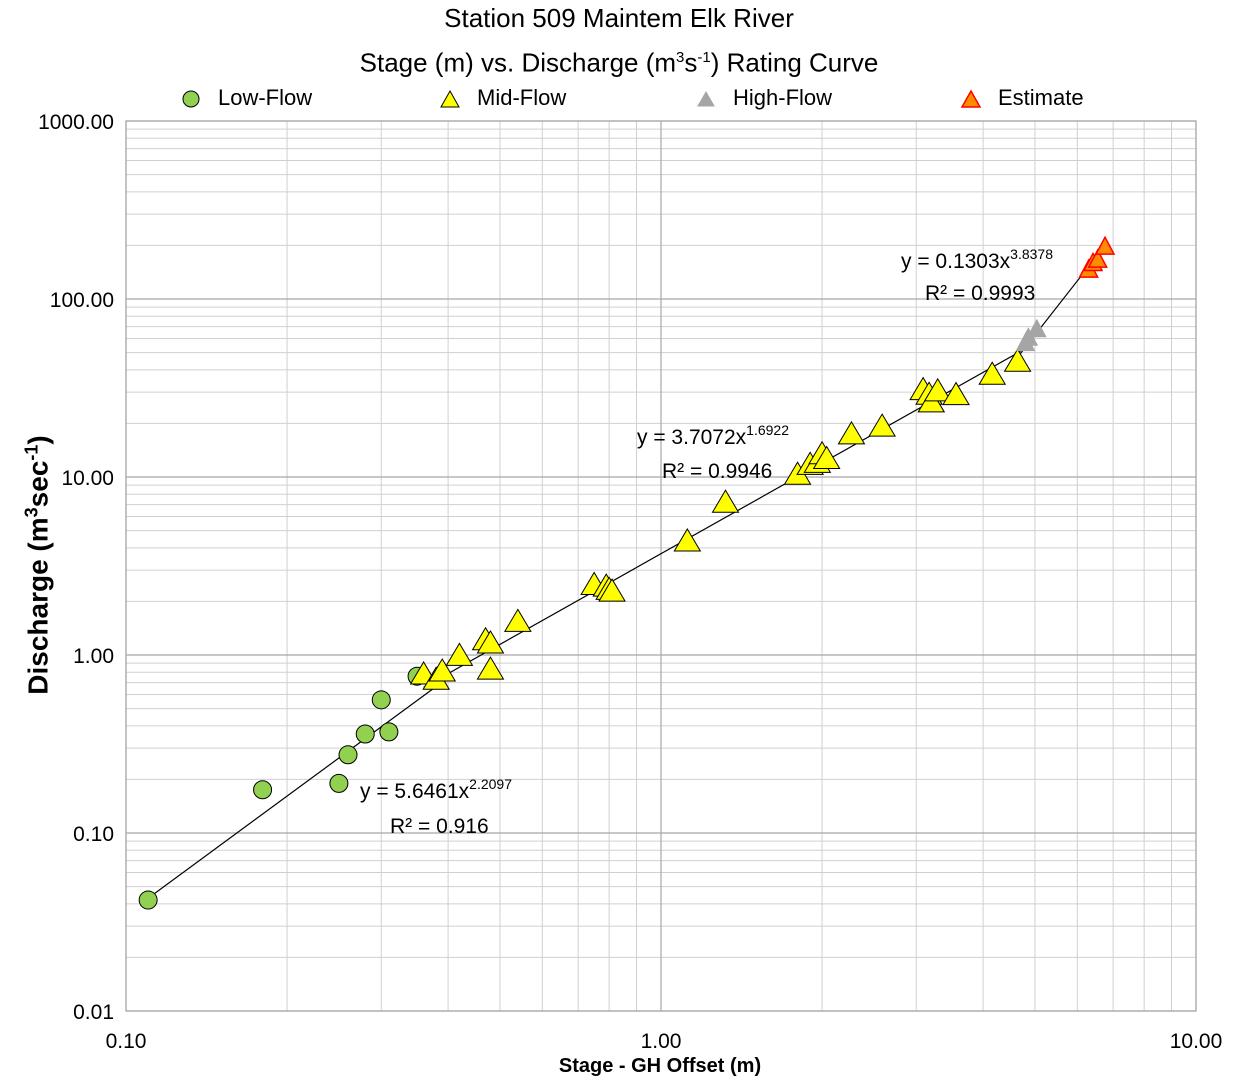  I want to click on trendline-equation: y = 5.6461x2.2097, so click(436, 789).